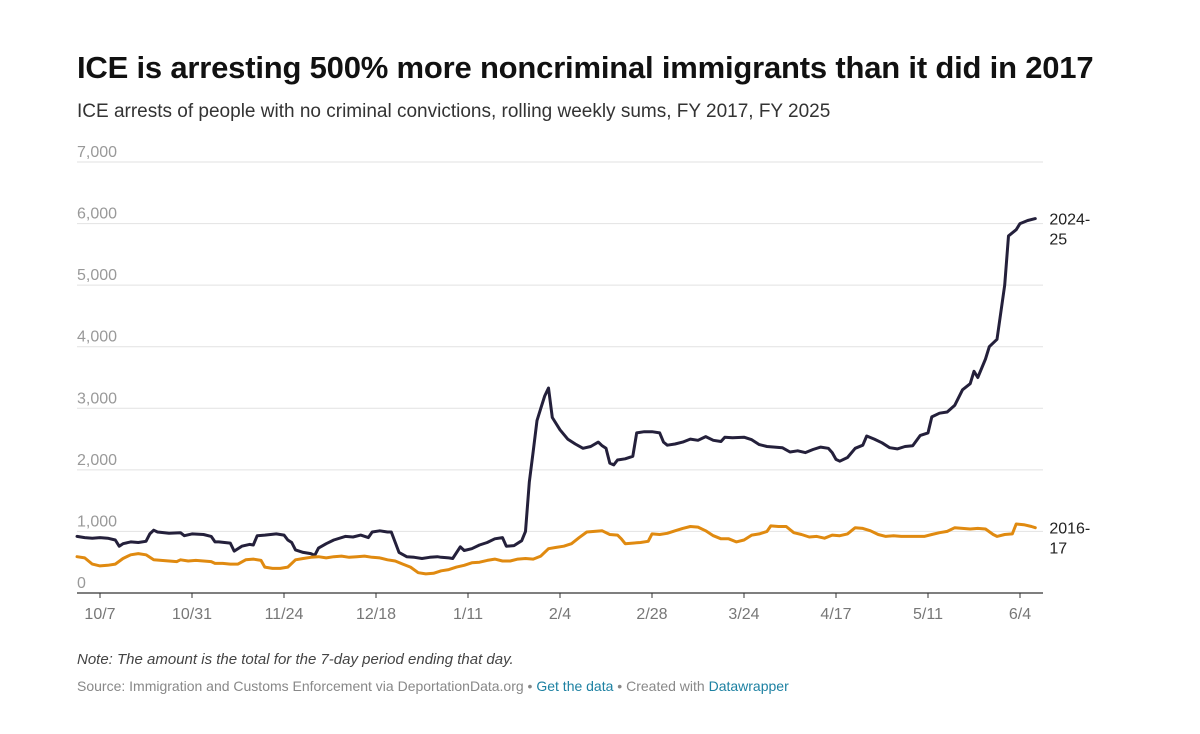  I want to click on y-tick-label: 2,000, so click(97, 460).